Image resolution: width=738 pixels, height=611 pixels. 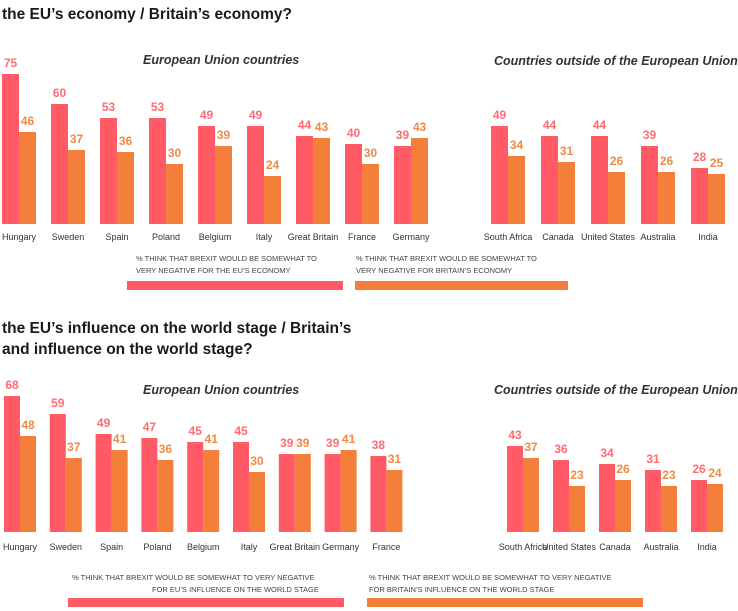 What do you see at coordinates (616, 61) in the screenshot?
I see `non-eu-countries-heading-economy: Countries outside of the European Union` at bounding box center [616, 61].